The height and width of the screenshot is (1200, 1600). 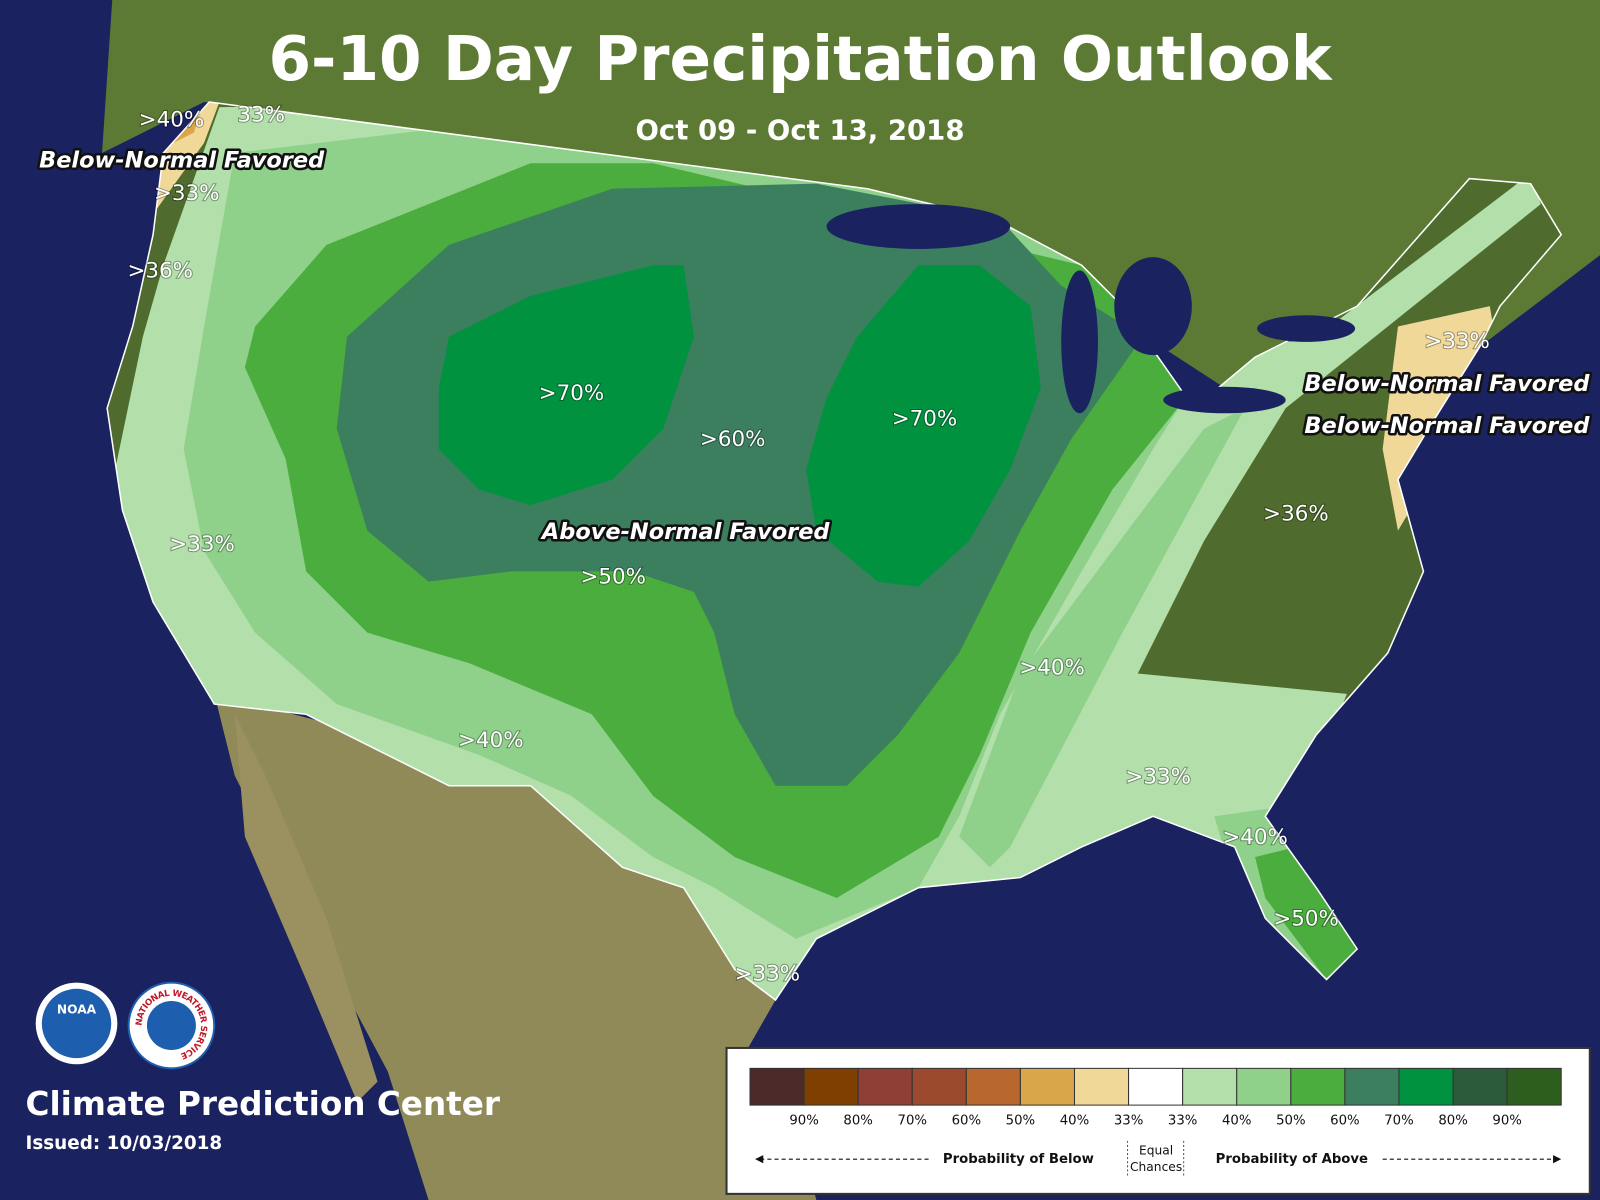 I want to click on nws-logo-inner, so click(x=171, y=1025).